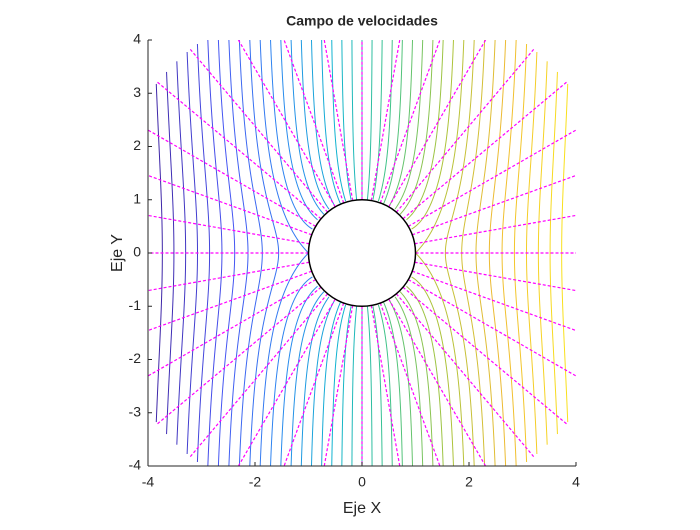 The image size is (700, 530). I want to click on x-tick-label: 2, so click(469, 482).